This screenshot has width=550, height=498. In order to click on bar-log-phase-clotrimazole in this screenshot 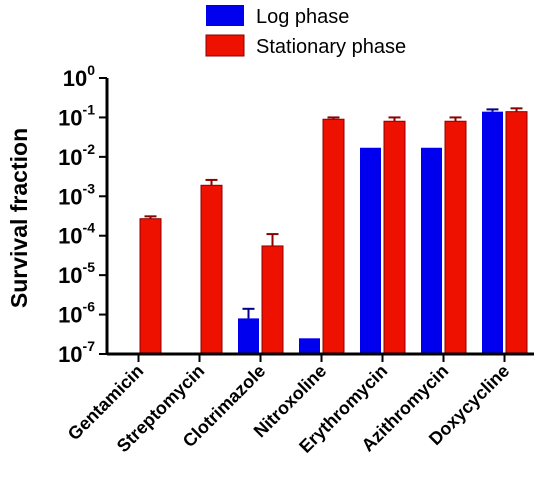, I will do `click(248, 336)`.